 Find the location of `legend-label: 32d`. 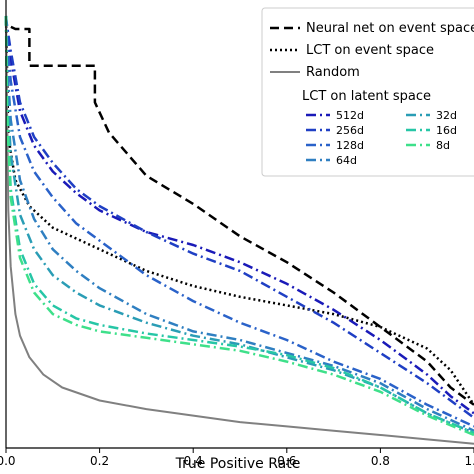

legend-label: 32d is located at coordinates (446, 115).